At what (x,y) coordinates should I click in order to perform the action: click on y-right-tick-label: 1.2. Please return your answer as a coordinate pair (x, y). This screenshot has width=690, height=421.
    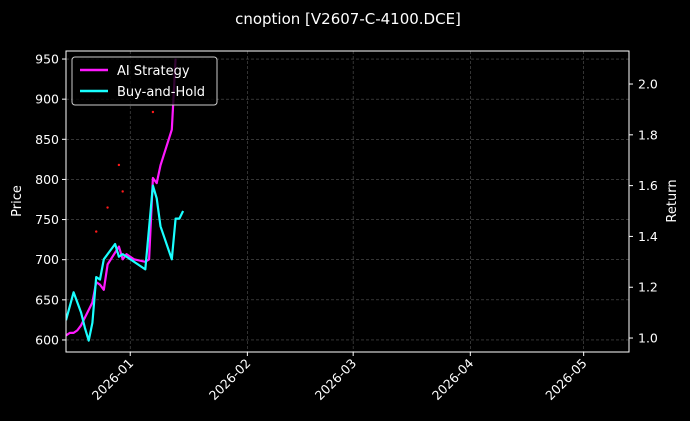
    Looking at the image, I should click on (648, 287).